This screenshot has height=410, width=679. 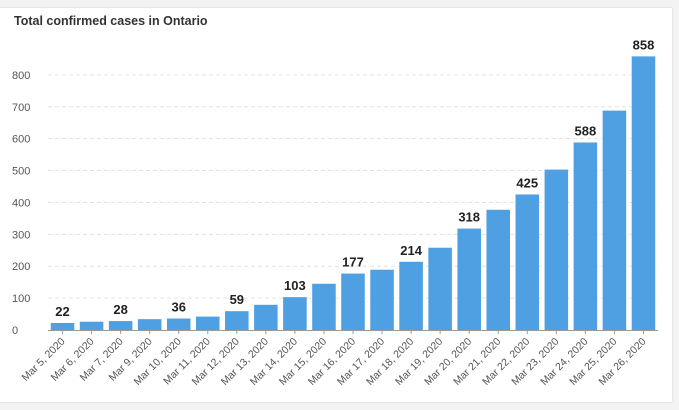 I want to click on data-label: 425, so click(x=527, y=182).